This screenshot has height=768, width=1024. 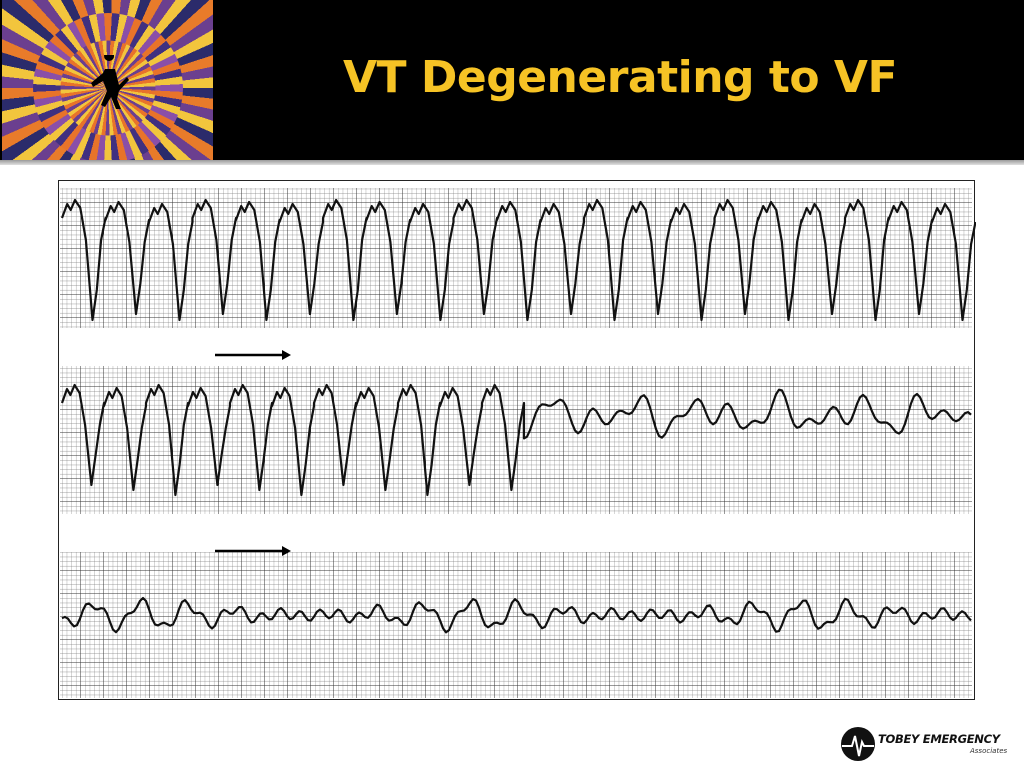 I want to click on header-rule, so click(x=512, y=162).